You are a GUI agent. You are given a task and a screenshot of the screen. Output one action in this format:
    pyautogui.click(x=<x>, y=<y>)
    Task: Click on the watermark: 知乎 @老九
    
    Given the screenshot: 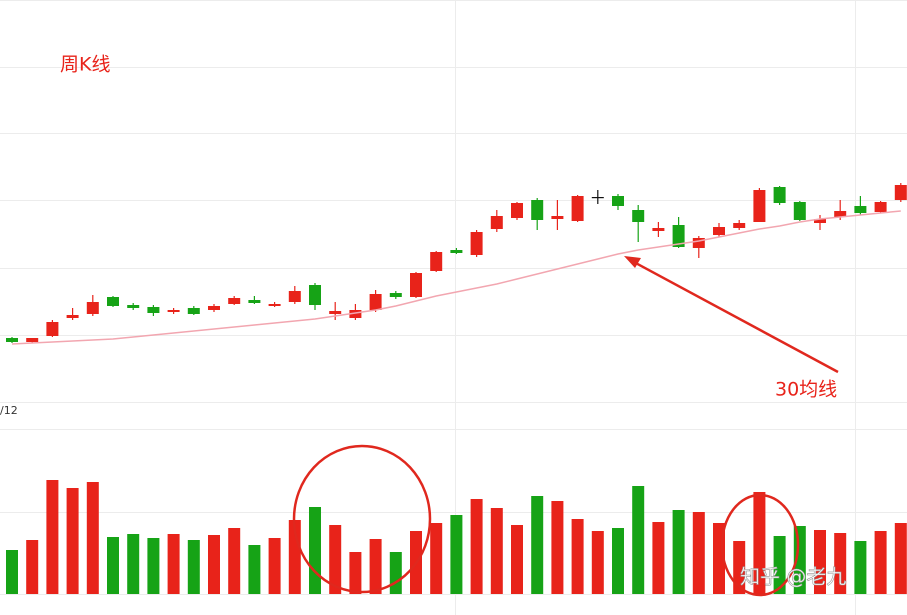 What is the action you would take?
    pyautogui.click(x=793, y=577)
    